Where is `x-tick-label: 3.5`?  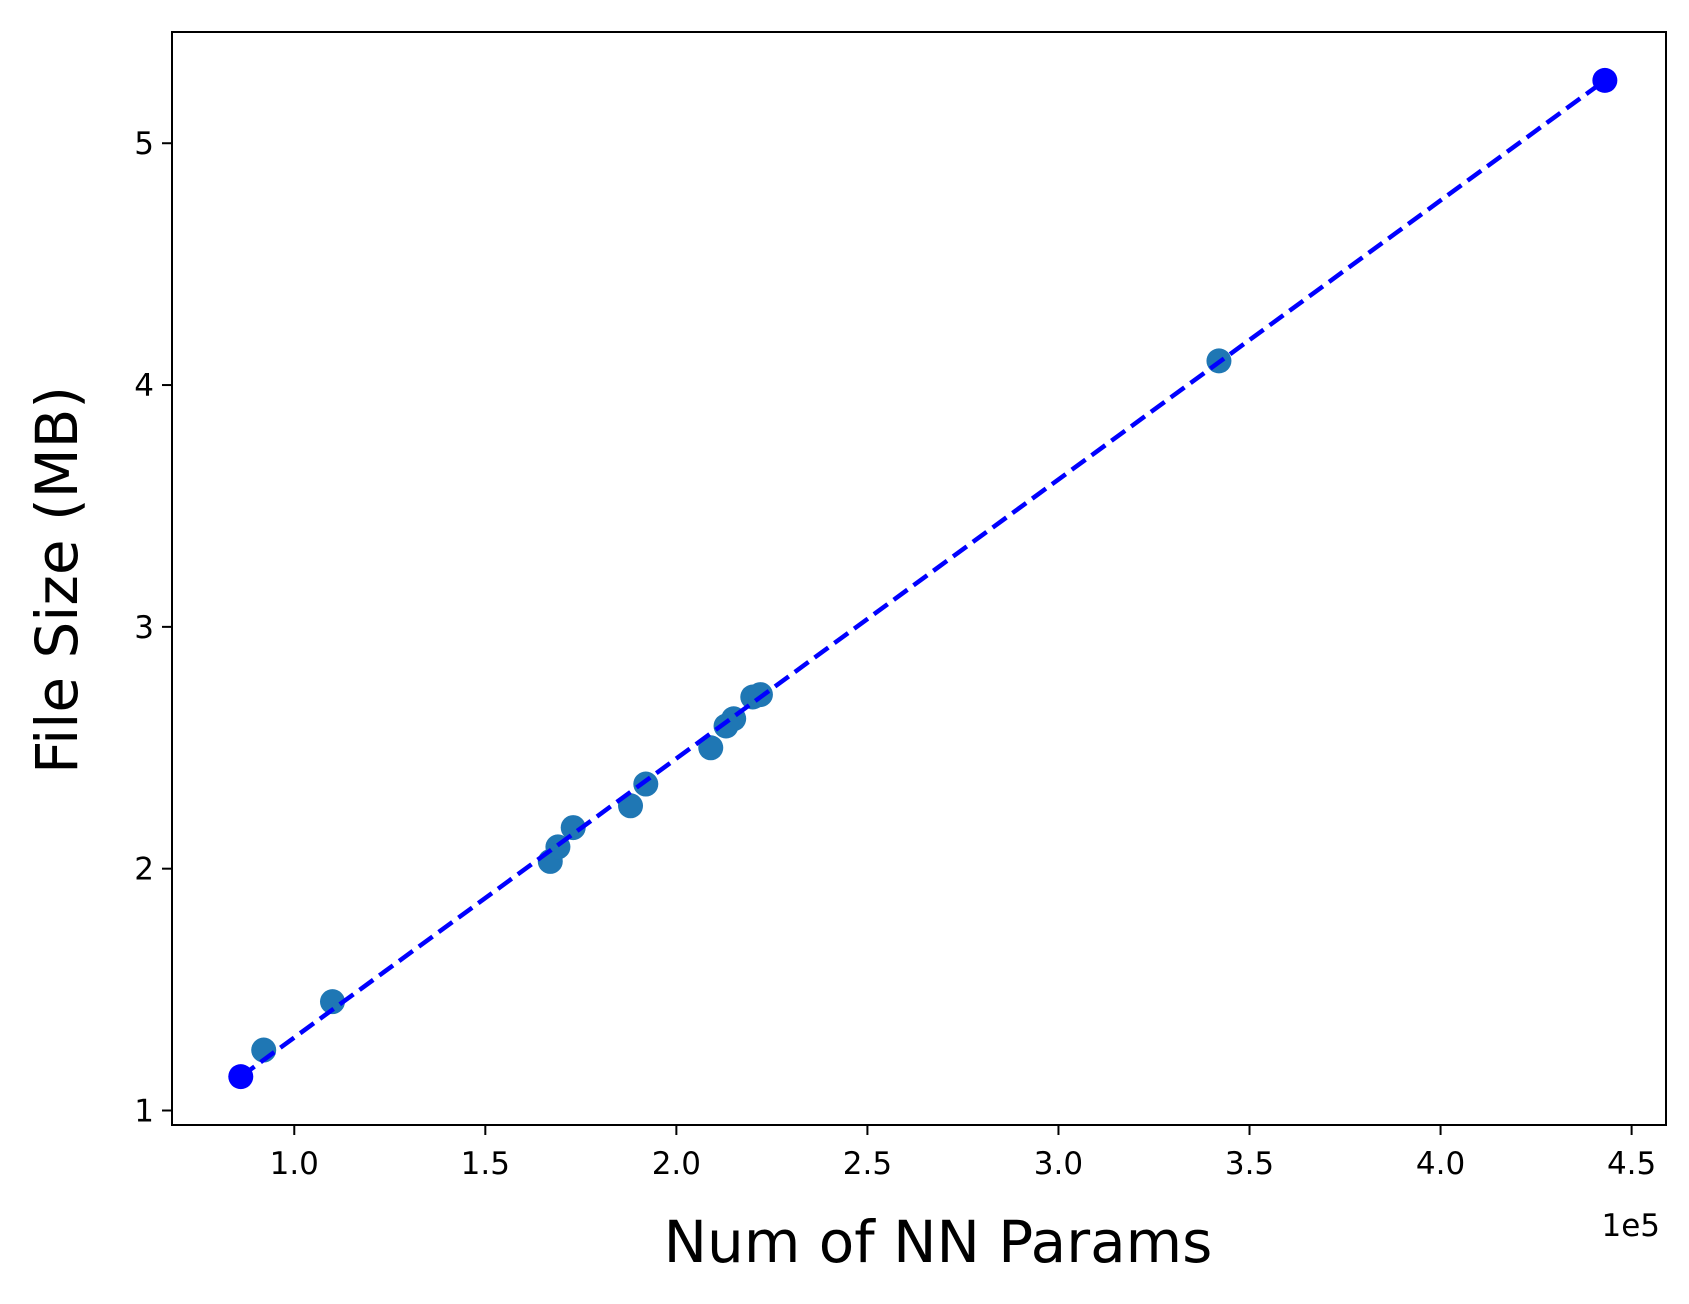 x-tick-label: 3.5 is located at coordinates (1249, 1164).